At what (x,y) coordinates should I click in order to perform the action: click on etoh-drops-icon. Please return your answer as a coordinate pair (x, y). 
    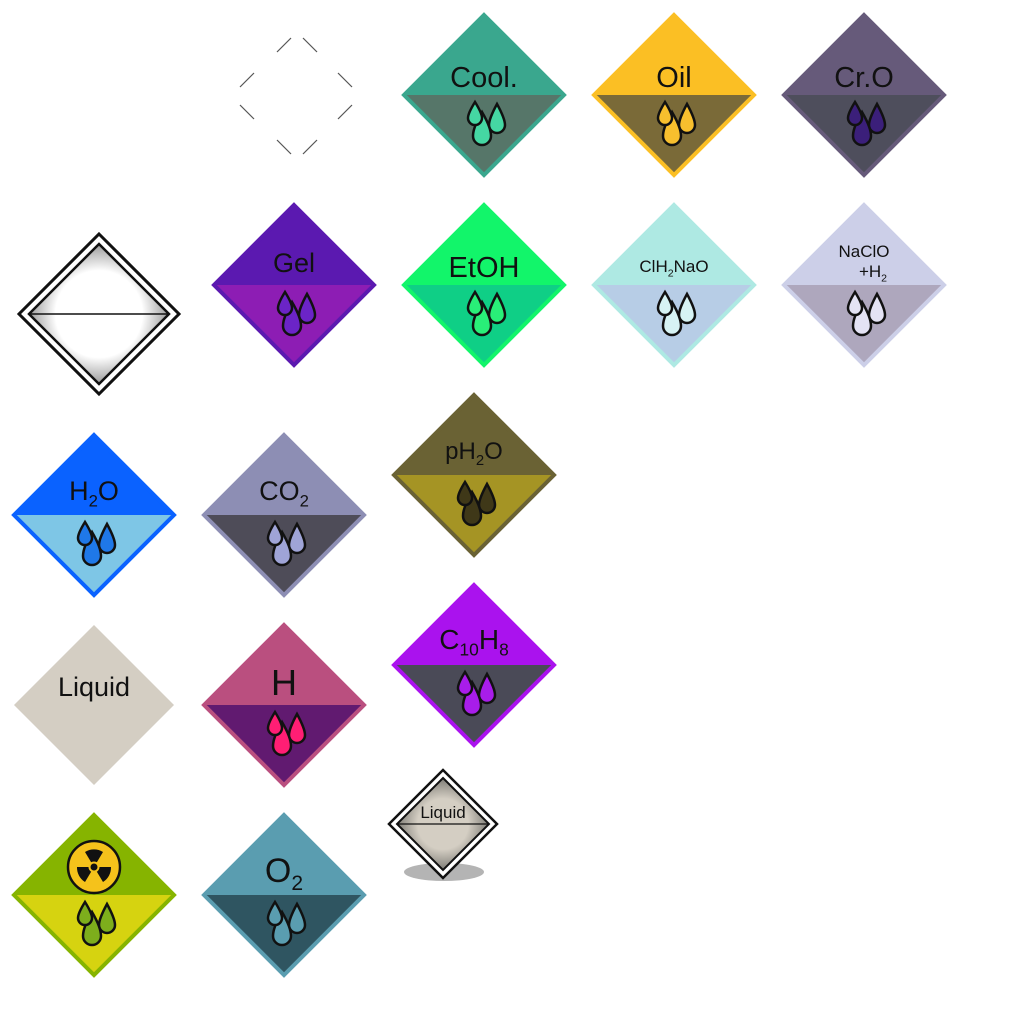
    Looking at the image, I should click on (486, 313).